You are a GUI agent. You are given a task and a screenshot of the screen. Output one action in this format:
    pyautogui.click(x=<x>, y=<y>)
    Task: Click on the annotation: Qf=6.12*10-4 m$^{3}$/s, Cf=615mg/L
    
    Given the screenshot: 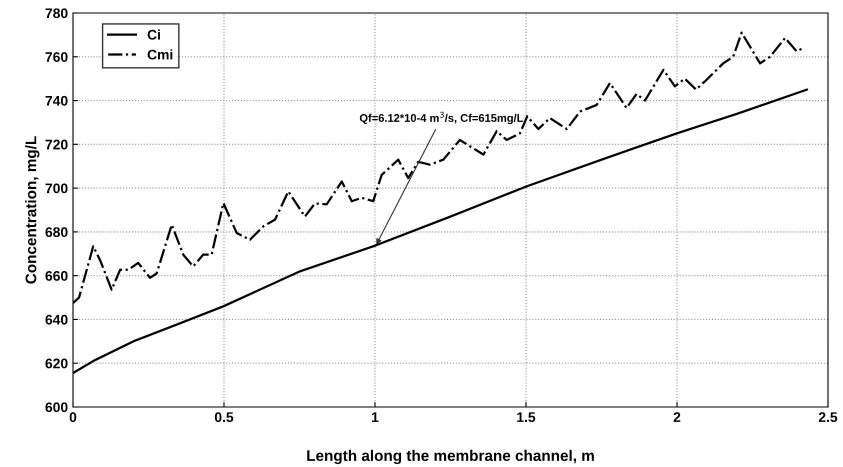 What is the action you would take?
    pyautogui.click(x=442, y=118)
    